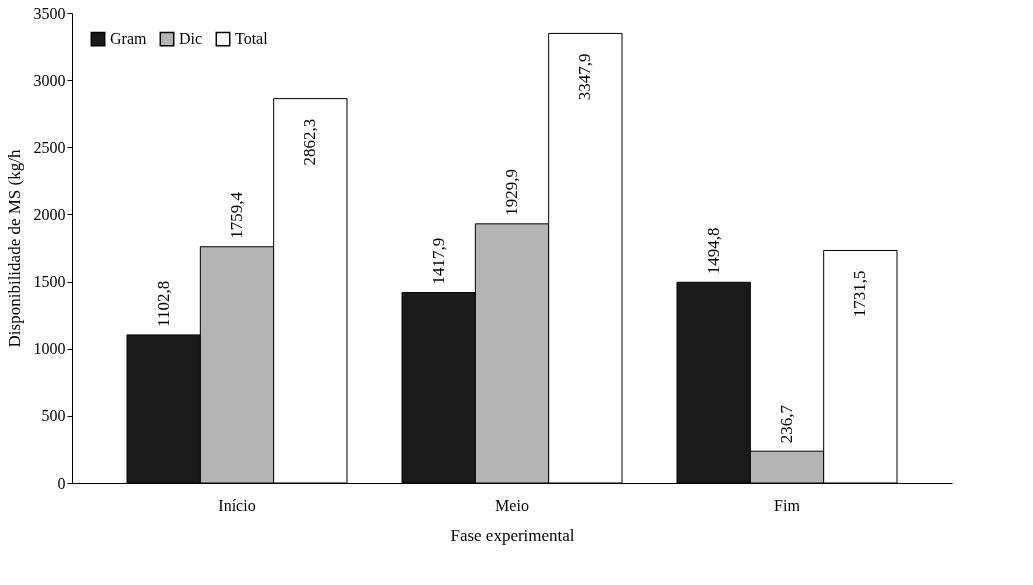  I want to click on x-tick-label: Início, so click(237, 505).